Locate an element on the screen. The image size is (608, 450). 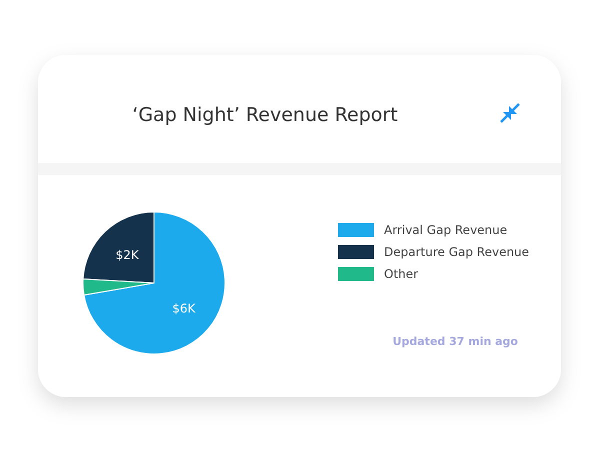
legend-label: Arrival Gap Revenue is located at coordinates (446, 230).